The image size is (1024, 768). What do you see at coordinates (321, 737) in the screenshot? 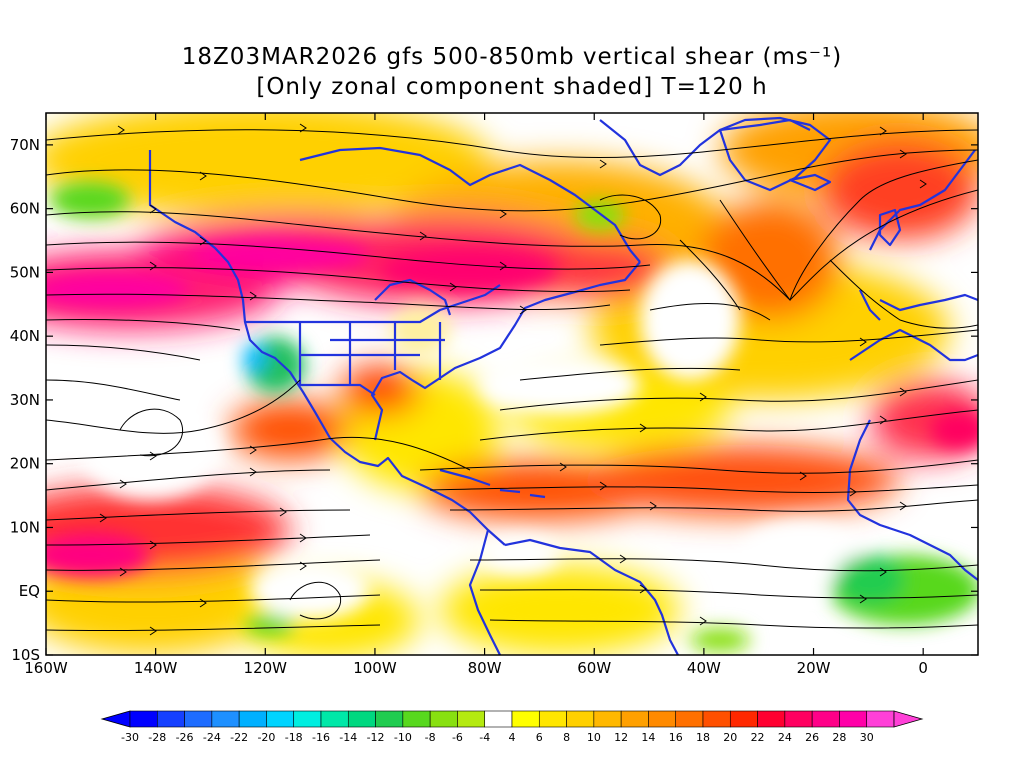
I see `colorbar-label: -16` at bounding box center [321, 737].